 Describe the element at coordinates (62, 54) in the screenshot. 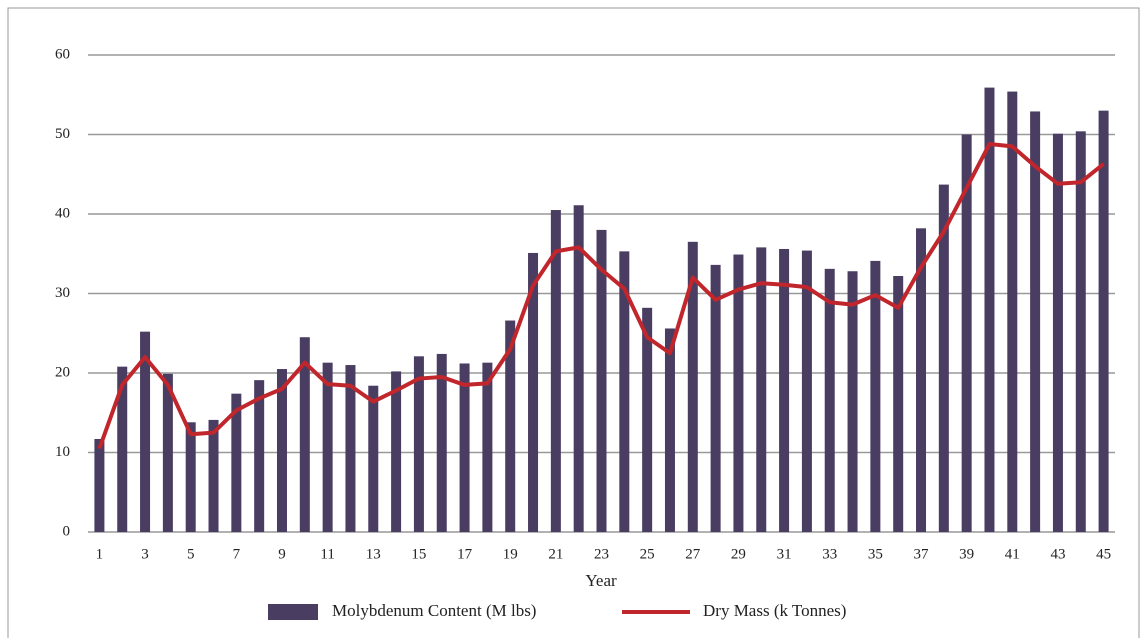

I see `y-tick-label: 60` at that location.